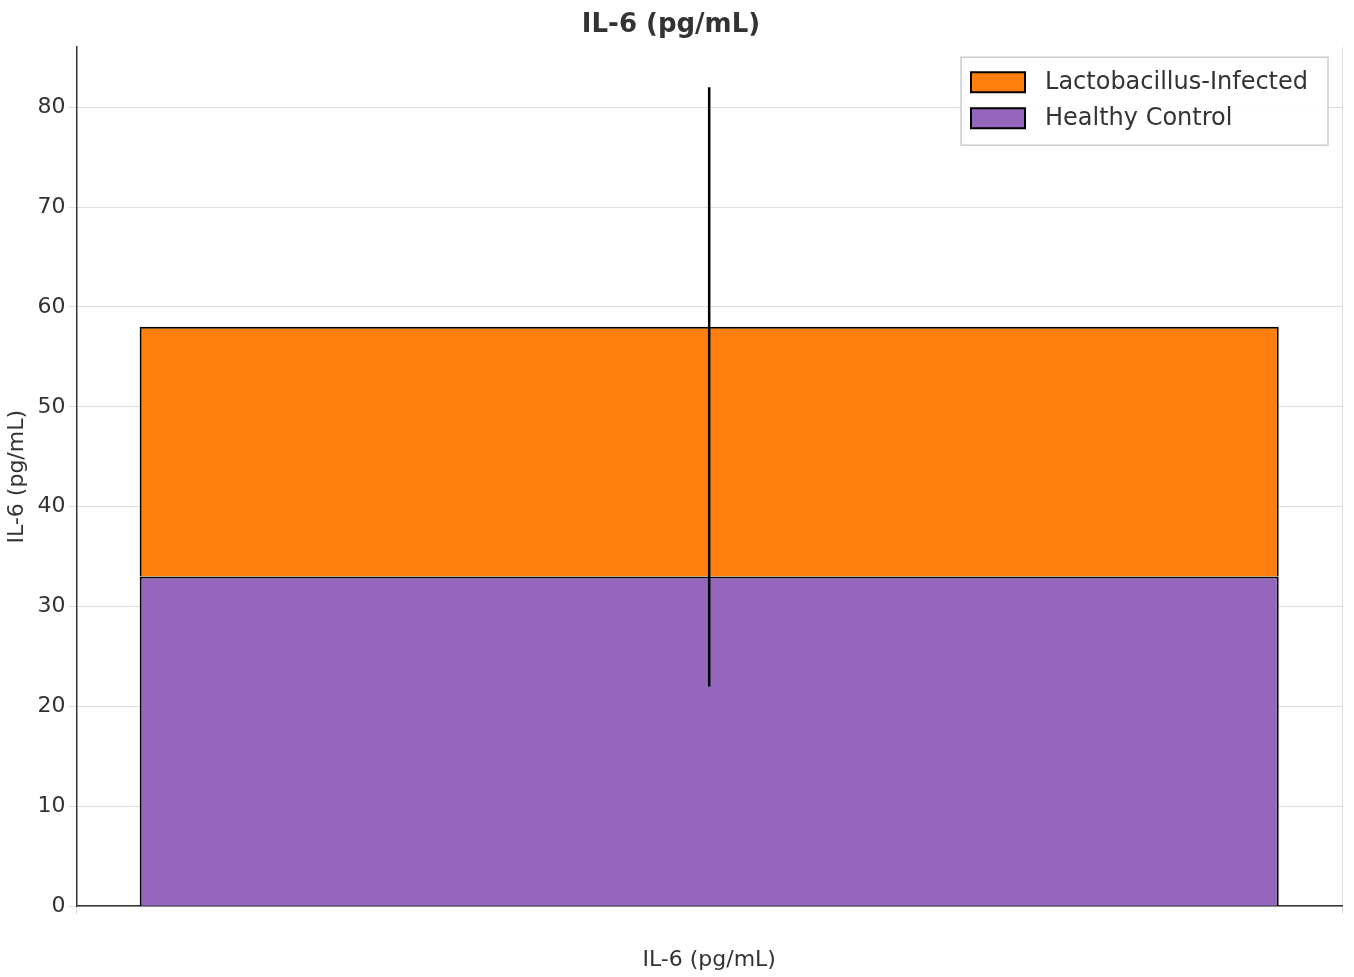  Describe the element at coordinates (51, 805) in the screenshot. I see `y-tick-label: 10` at that location.